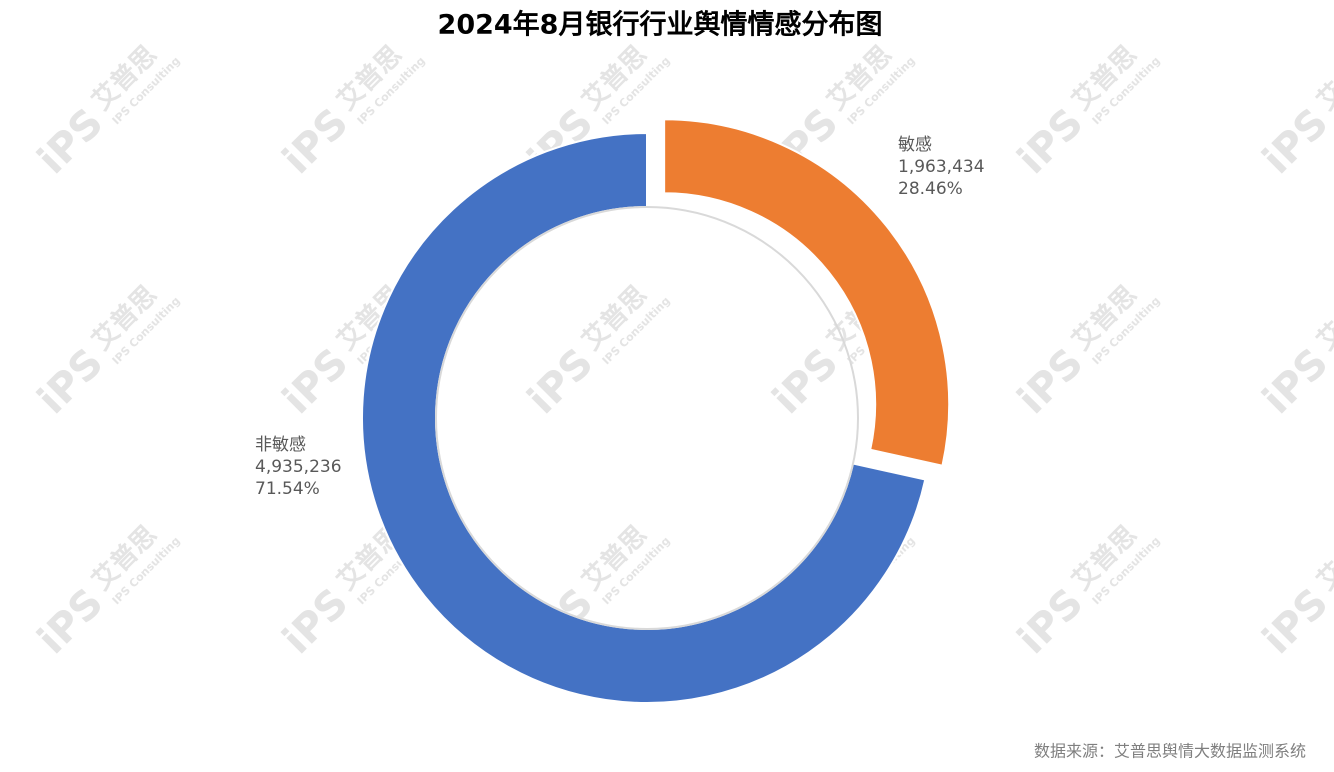 The height and width of the screenshot is (772, 1334). I want to click on slice-name: 非敏感, so click(280, 445).